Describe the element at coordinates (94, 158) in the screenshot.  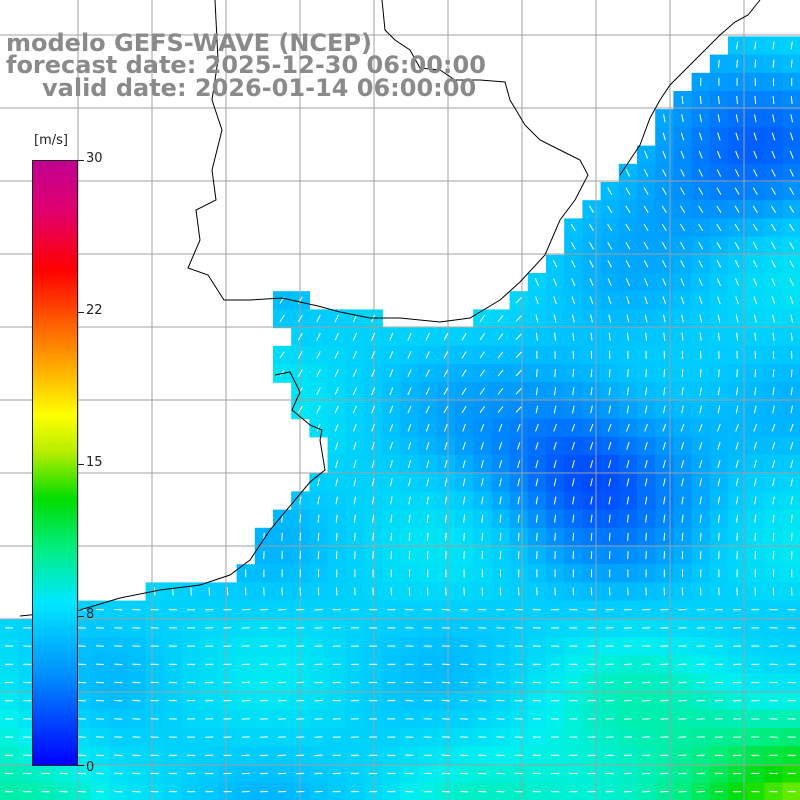
I see `colorbar-tick-label: 30` at that location.